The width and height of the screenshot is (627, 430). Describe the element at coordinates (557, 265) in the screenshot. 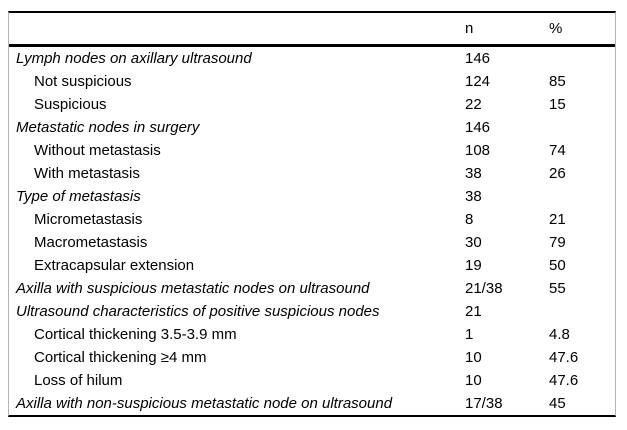

I see `row-percent-value: 50` at that location.